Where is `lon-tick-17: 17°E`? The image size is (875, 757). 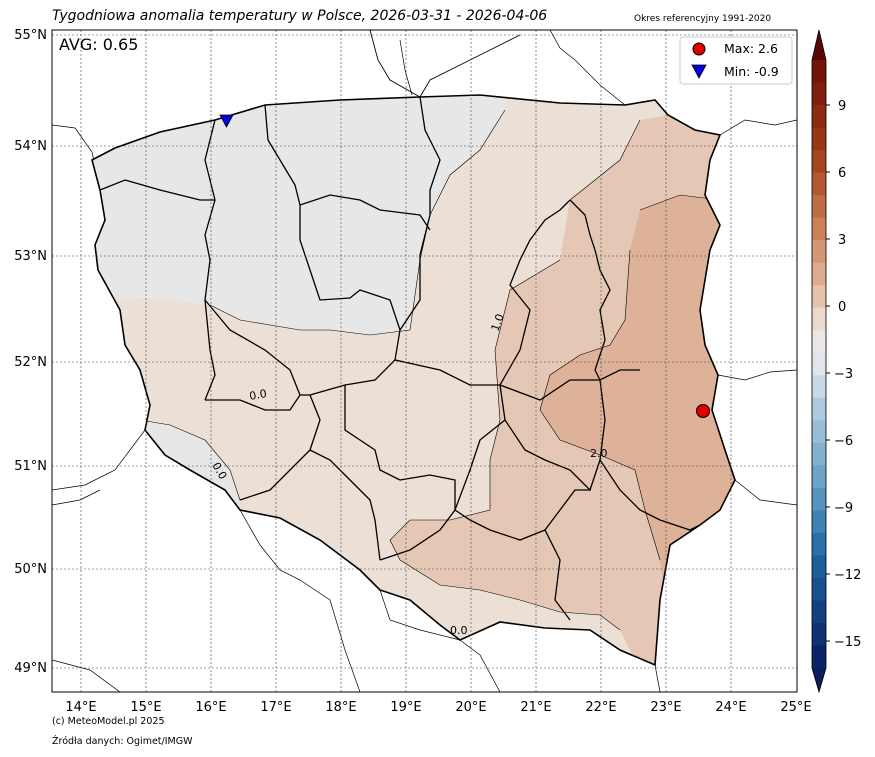 lon-tick-17: 17°E is located at coordinates (275, 707).